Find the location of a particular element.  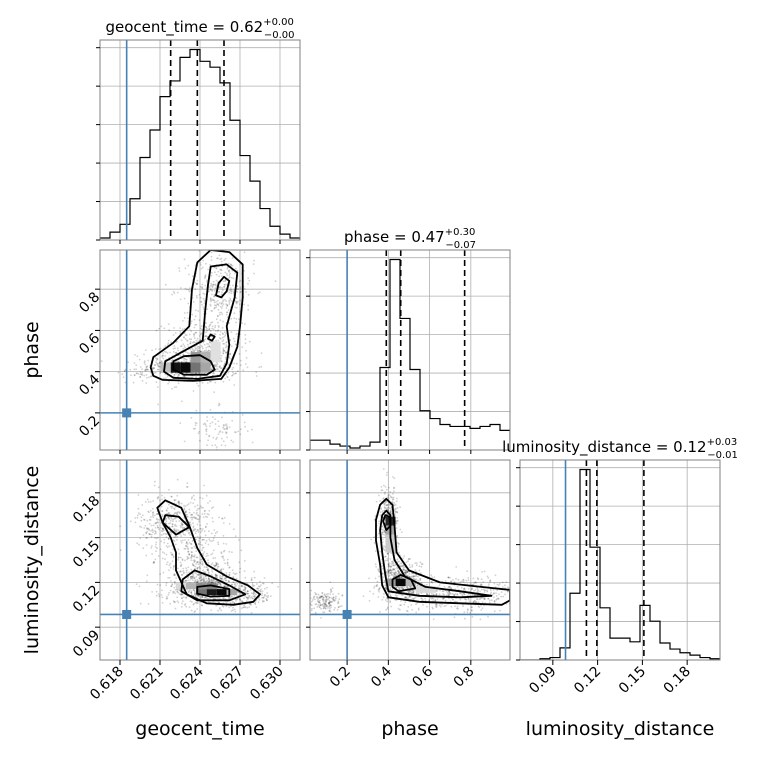

title-minus: −0.00 is located at coordinates (279, 35).